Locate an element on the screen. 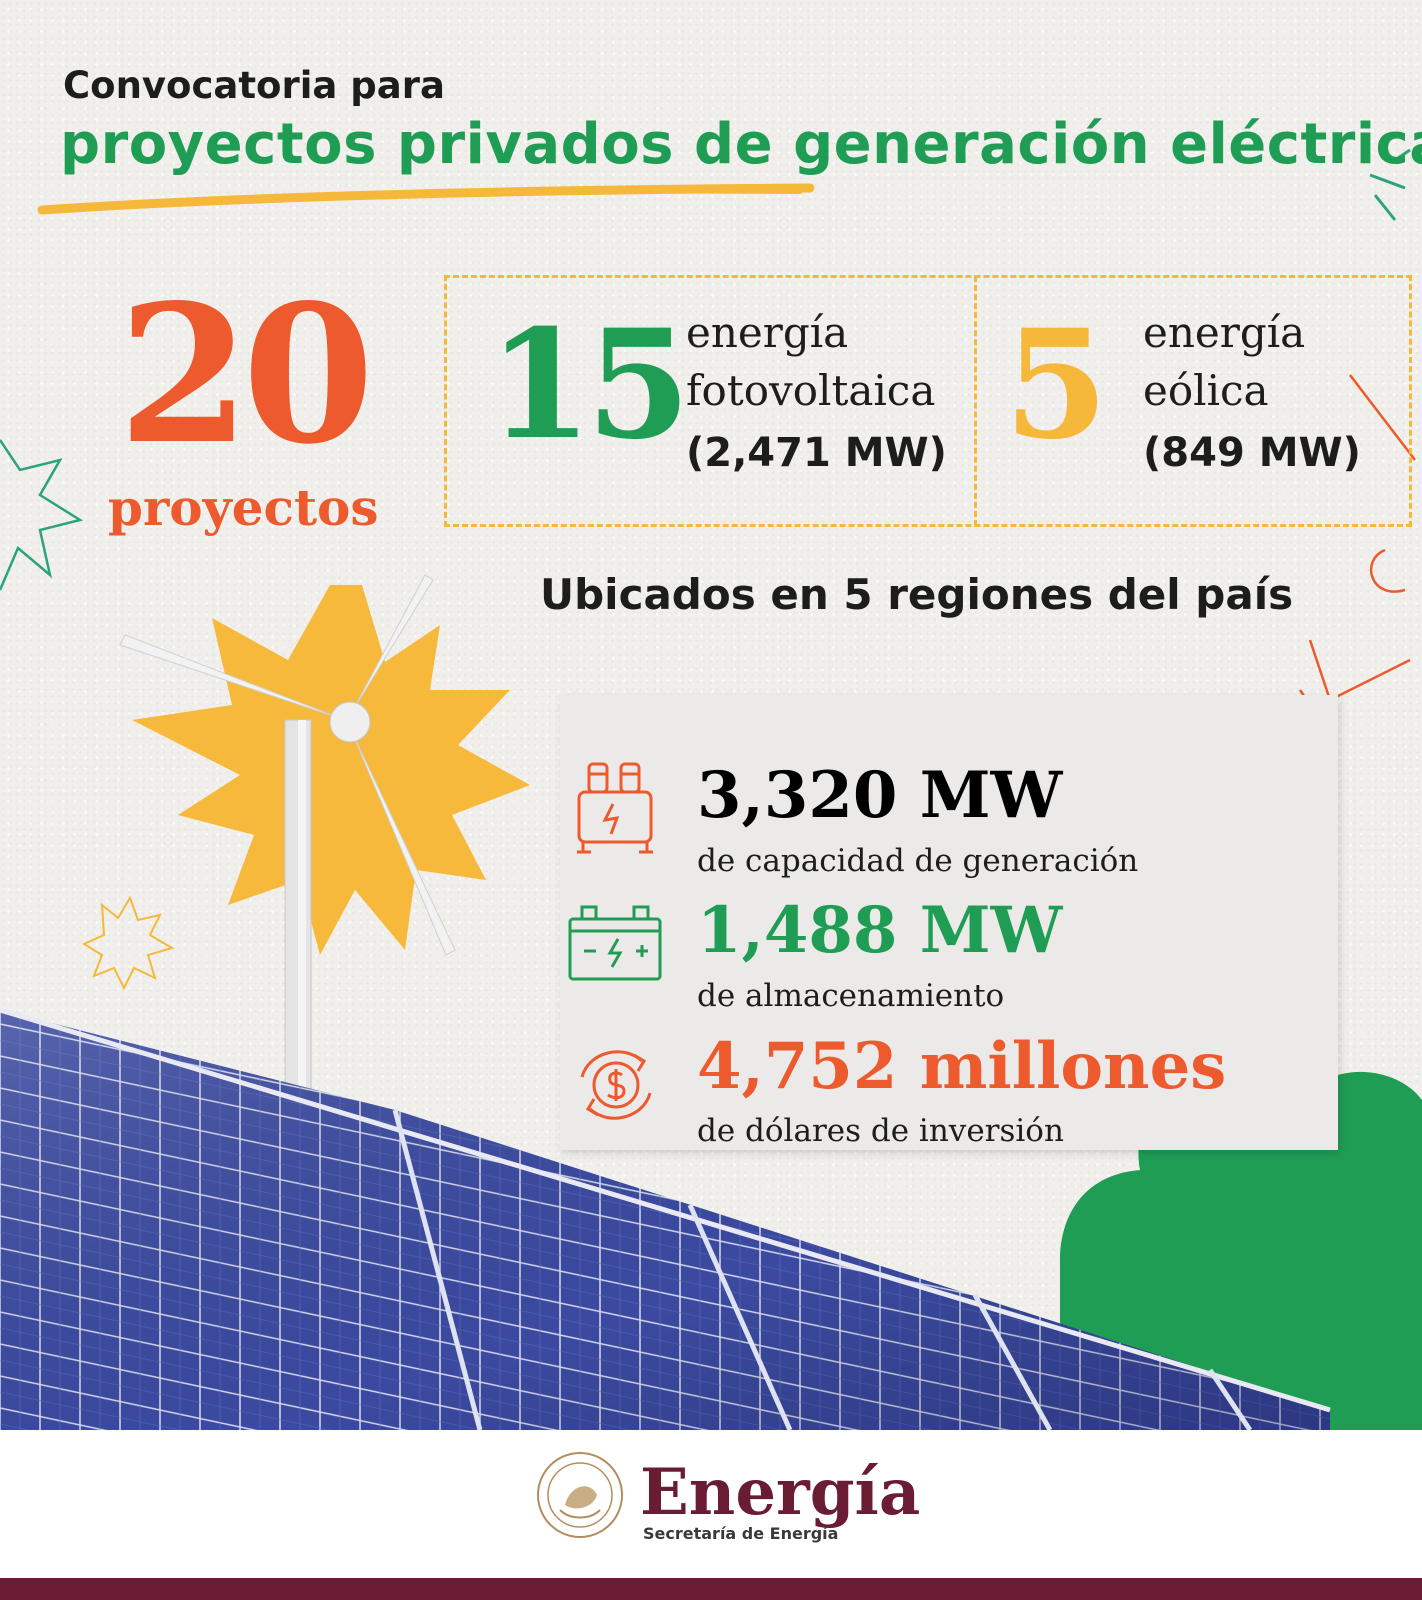 Image resolution: width=1422 pixels, height=1600 pixels. solar-label-line1: energía is located at coordinates (767, 332).